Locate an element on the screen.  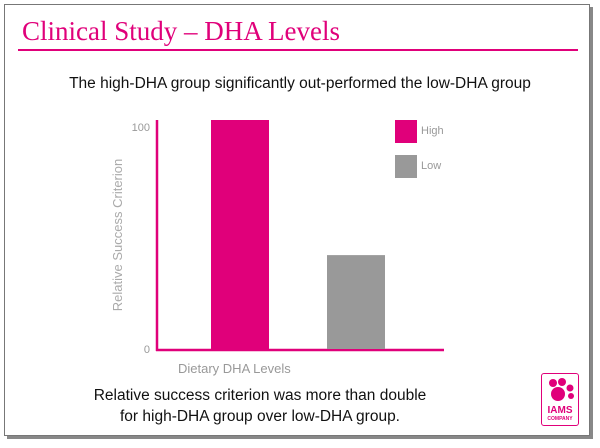
footnote-line-2: for high-DHA group over low-DHA group. is located at coordinates (260, 416).